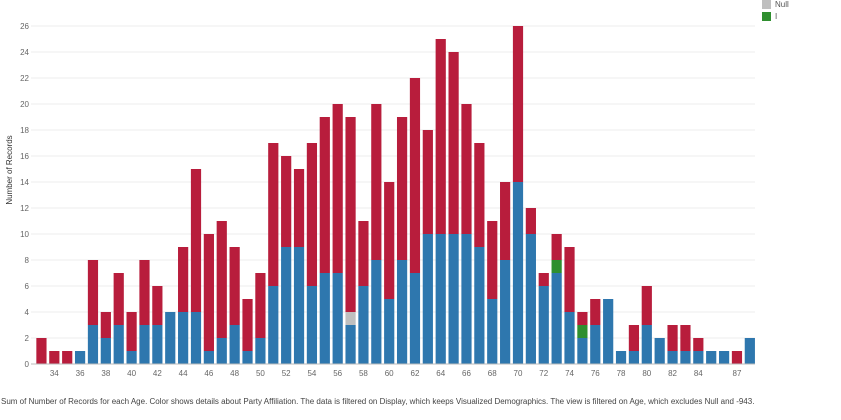 This screenshot has width=841, height=420. Describe the element at coordinates (208, 292) in the screenshot. I see `bar-segment-age-46-s3` at that location.